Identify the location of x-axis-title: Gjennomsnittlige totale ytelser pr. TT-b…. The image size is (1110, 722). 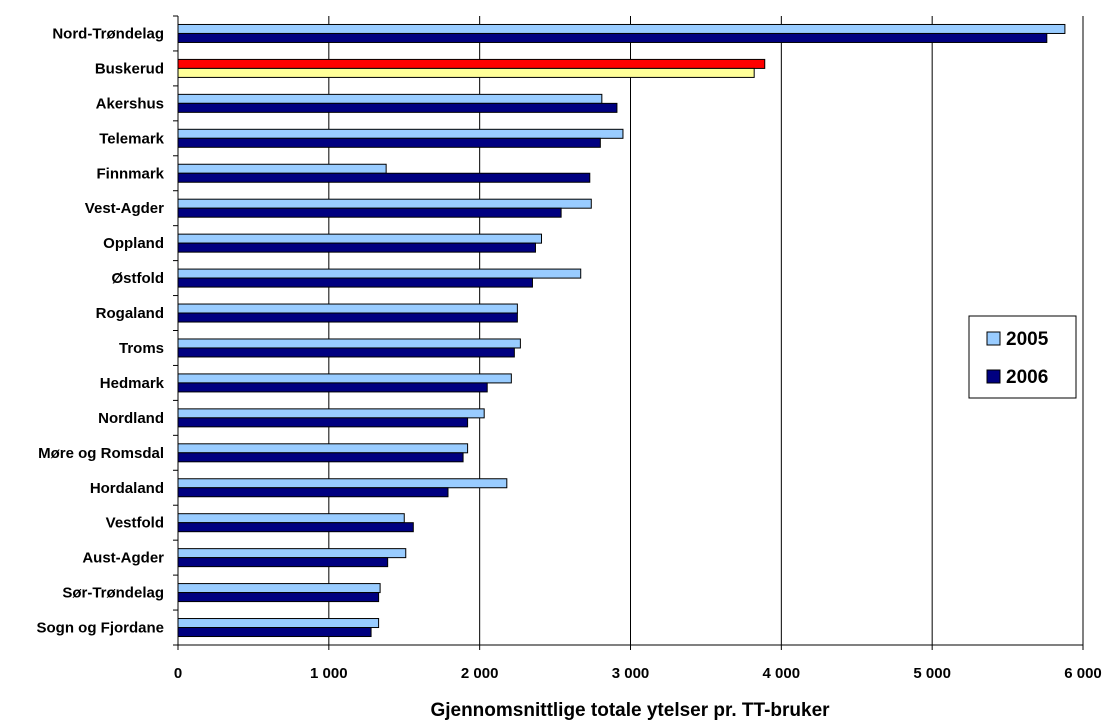
(630, 710).